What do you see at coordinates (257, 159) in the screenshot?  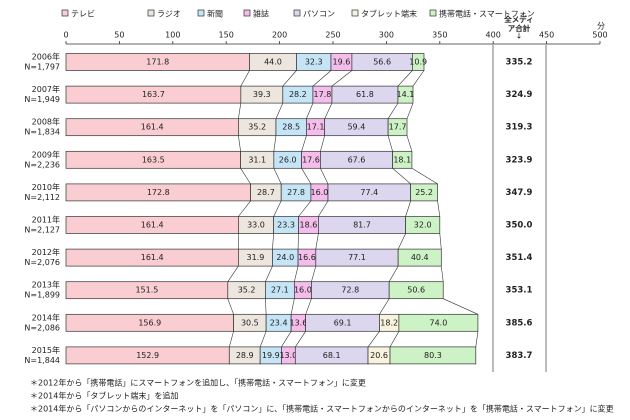 I see `data-label: 31.1` at bounding box center [257, 159].